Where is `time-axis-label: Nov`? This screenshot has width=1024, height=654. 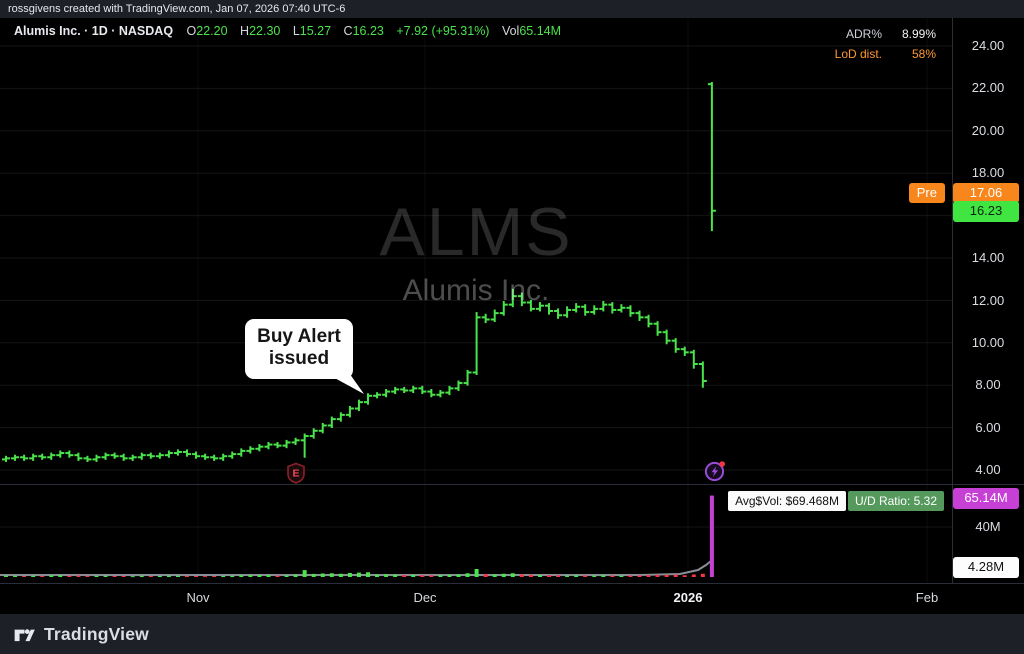 time-axis-label: Nov is located at coordinates (198, 597).